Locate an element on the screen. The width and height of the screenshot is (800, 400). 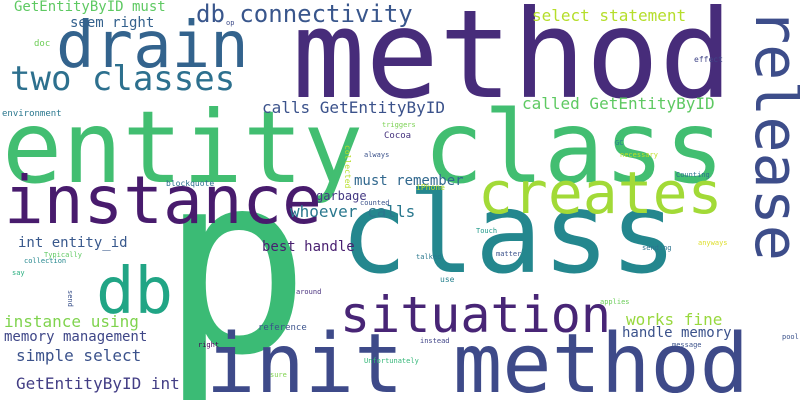
word-sure: sure is located at coordinates (278, 375).